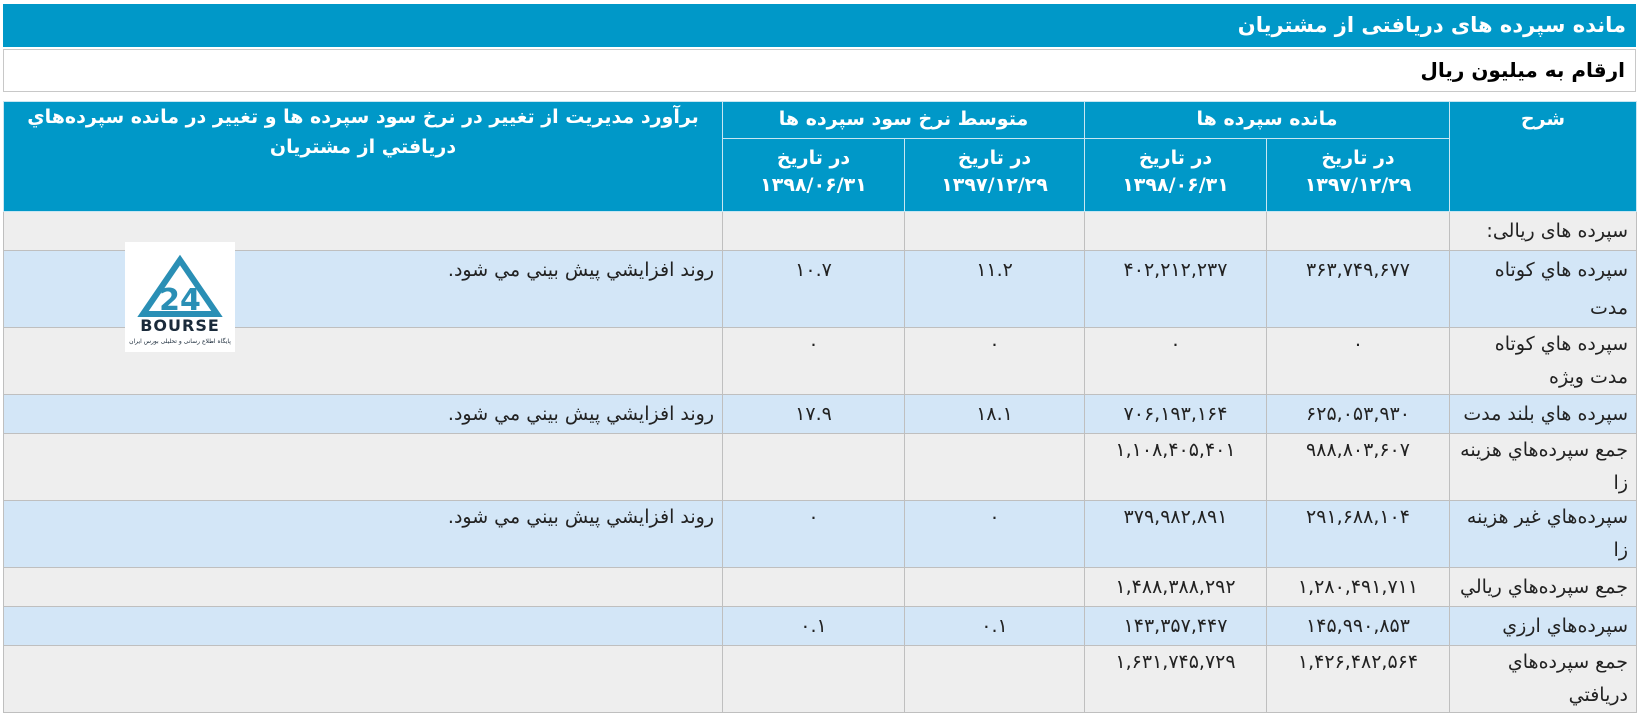 This screenshot has width=1639, height=713. What do you see at coordinates (1358, 626) in the screenshot?
I see `cell-balance-1: ۱۴۵,۹۹۰,۸۵۳` at bounding box center [1358, 626].